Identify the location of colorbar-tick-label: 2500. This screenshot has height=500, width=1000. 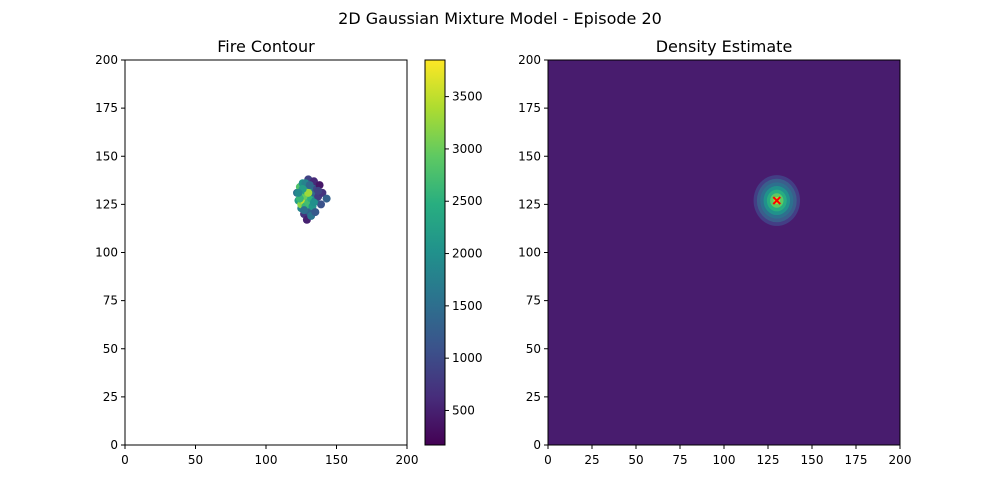
(467, 201).